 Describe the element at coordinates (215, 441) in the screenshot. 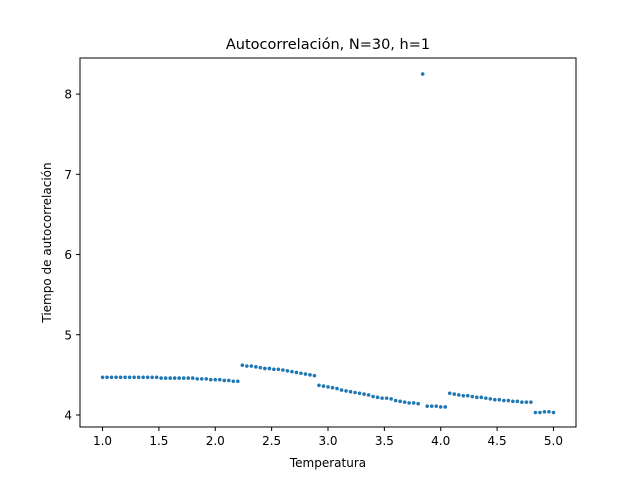

I see `x-tick-label: 2.0` at that location.